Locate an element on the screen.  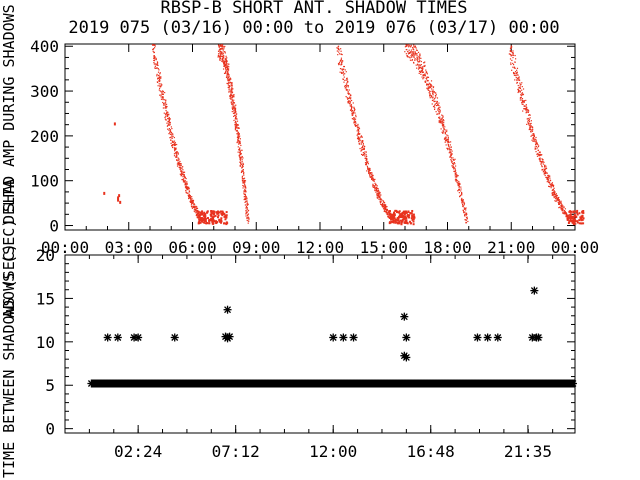
bottom-data-point is located at coordinates (343, 337).